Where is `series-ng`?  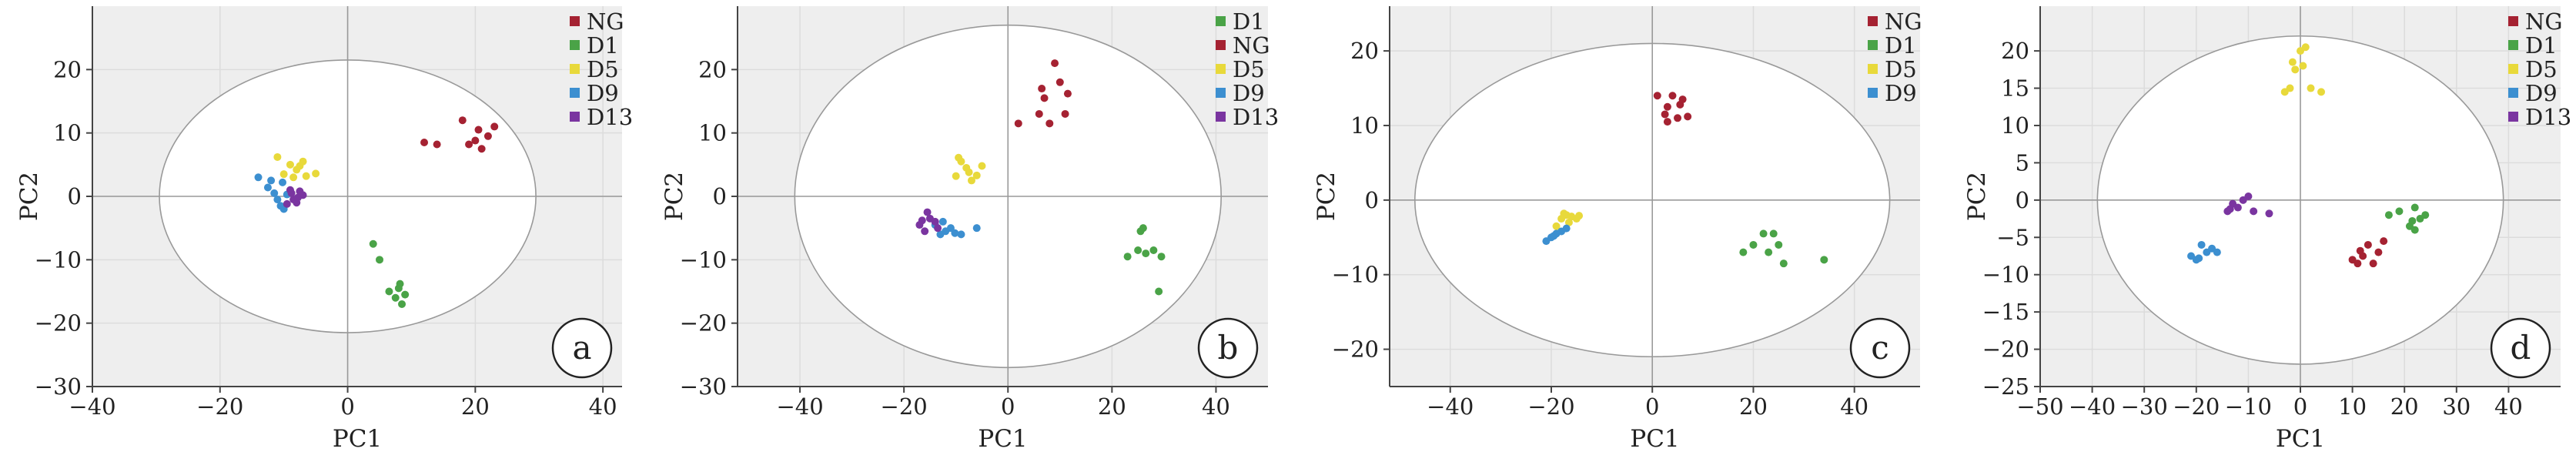 series-ng is located at coordinates (1043, 93).